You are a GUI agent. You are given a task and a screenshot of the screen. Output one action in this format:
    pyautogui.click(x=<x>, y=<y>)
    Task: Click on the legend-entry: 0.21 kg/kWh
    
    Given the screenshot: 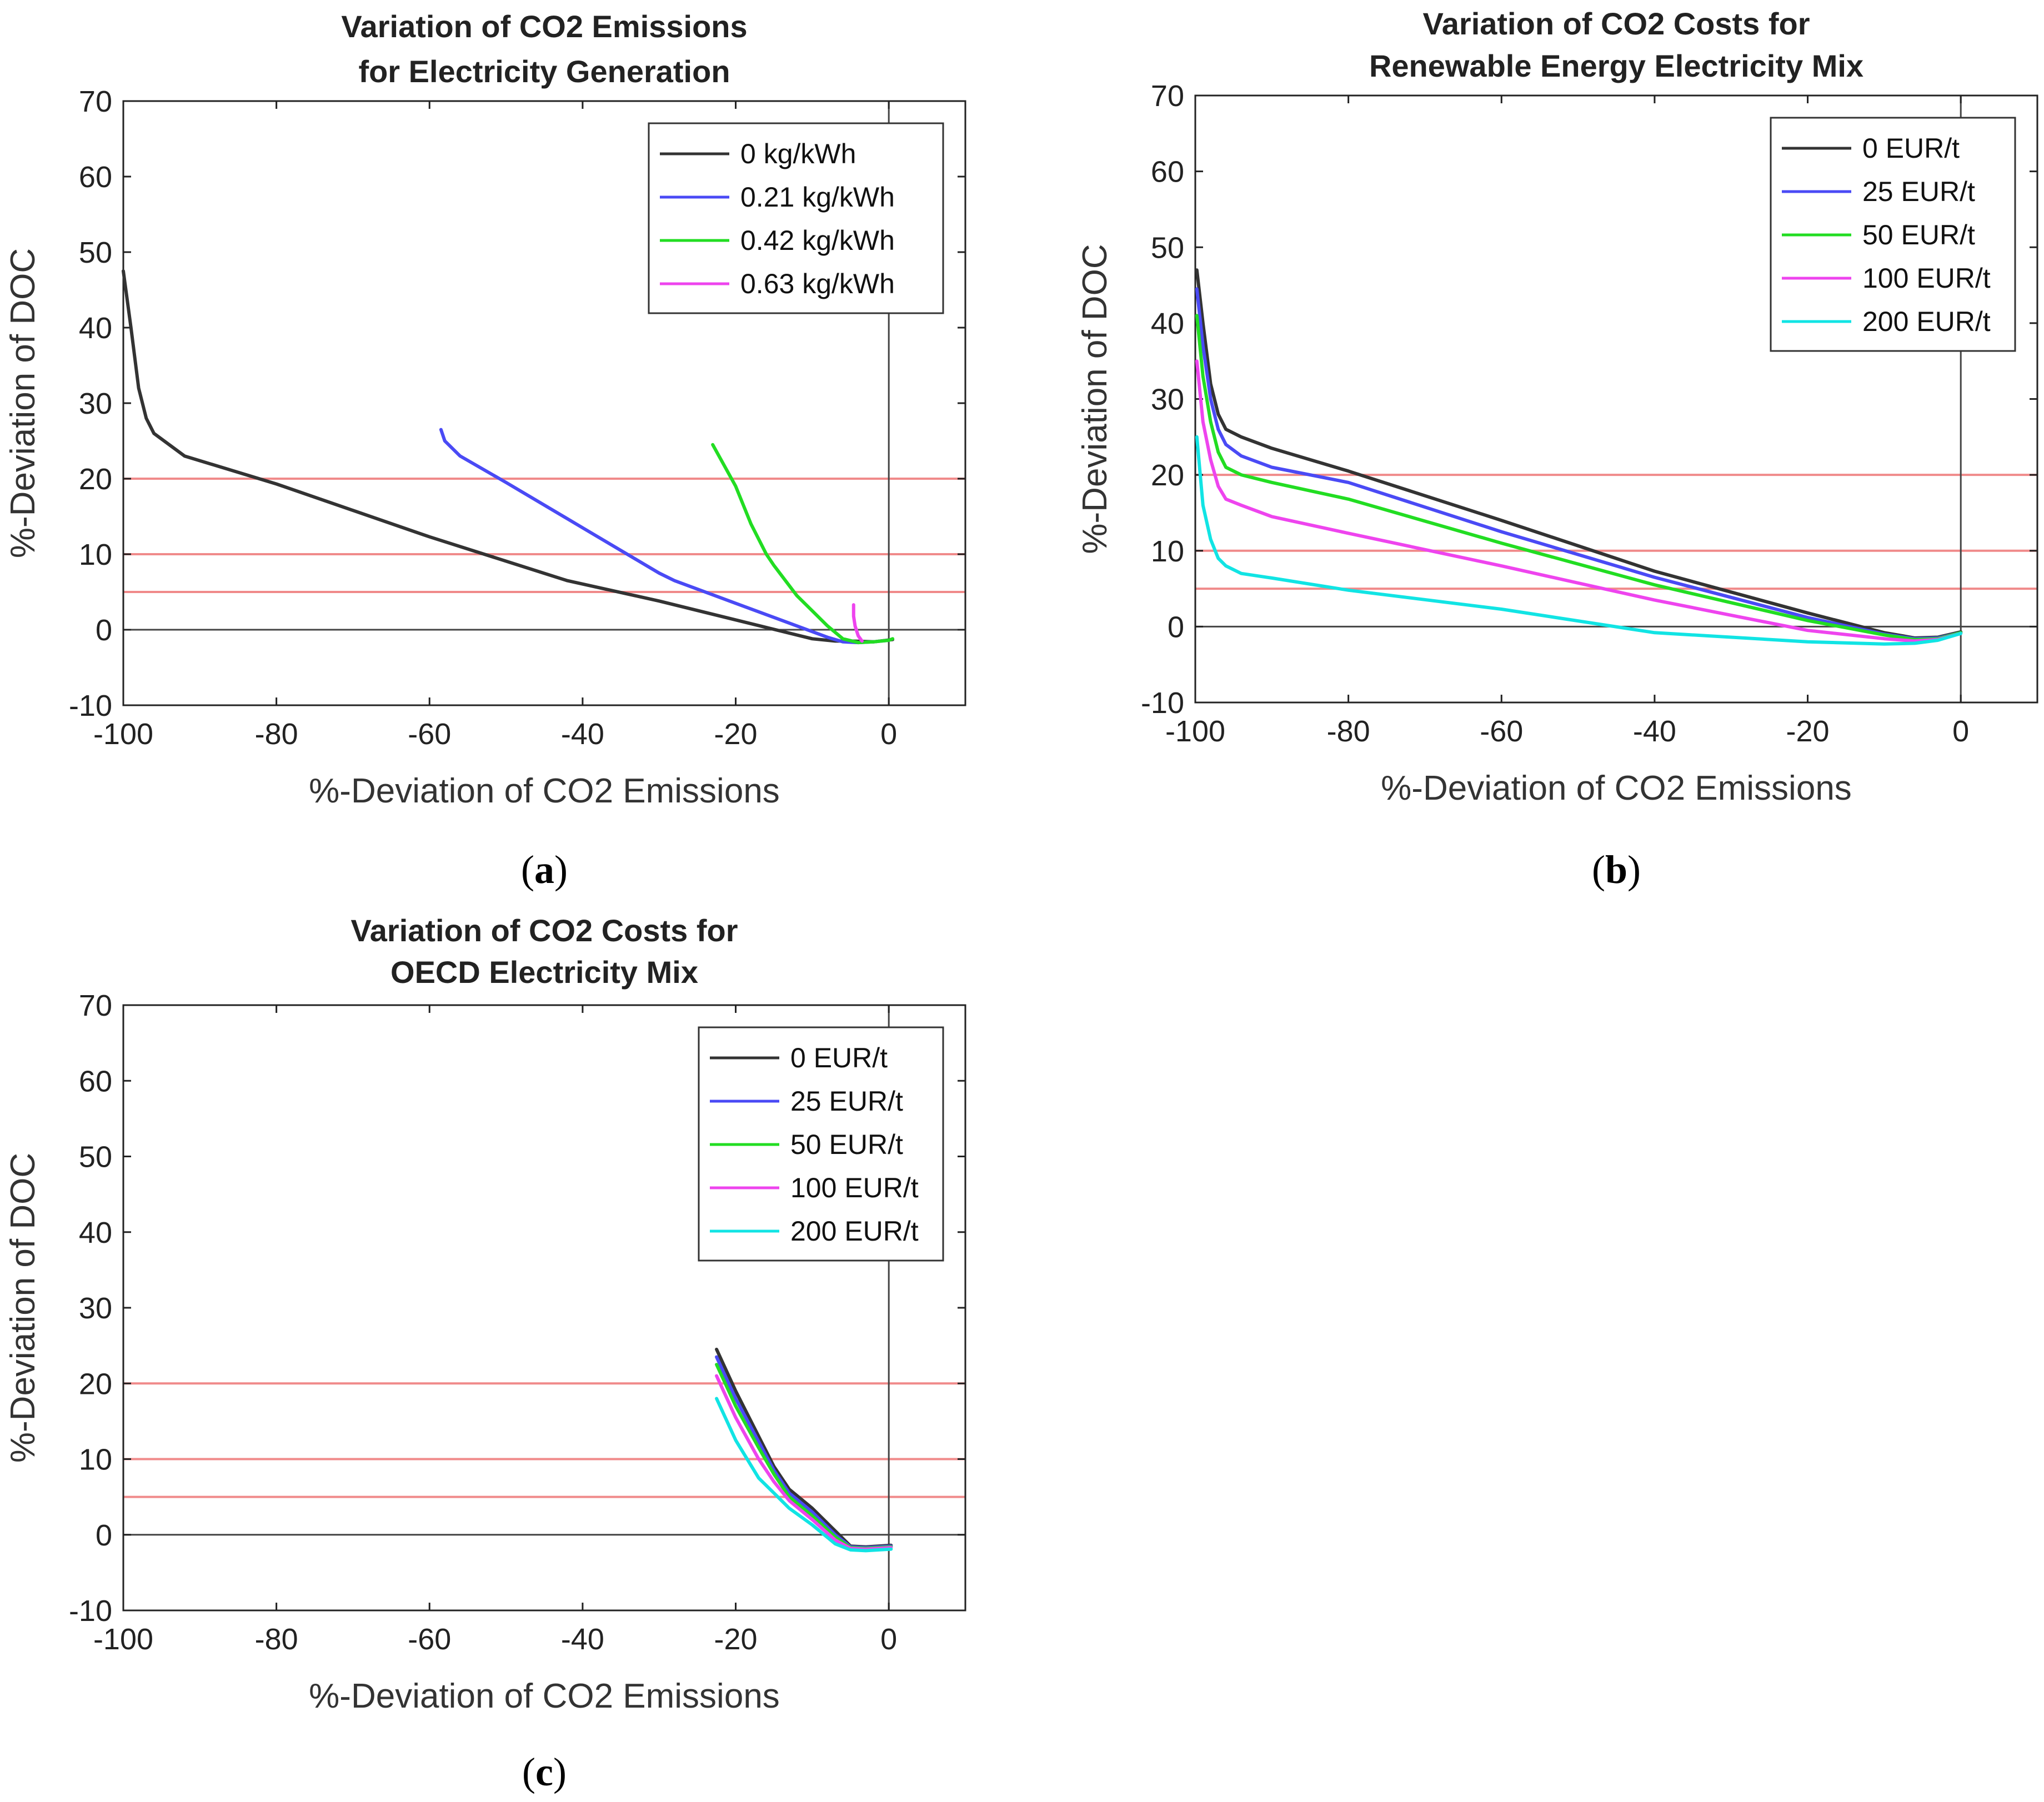 What is the action you would take?
    pyautogui.click(x=817, y=197)
    